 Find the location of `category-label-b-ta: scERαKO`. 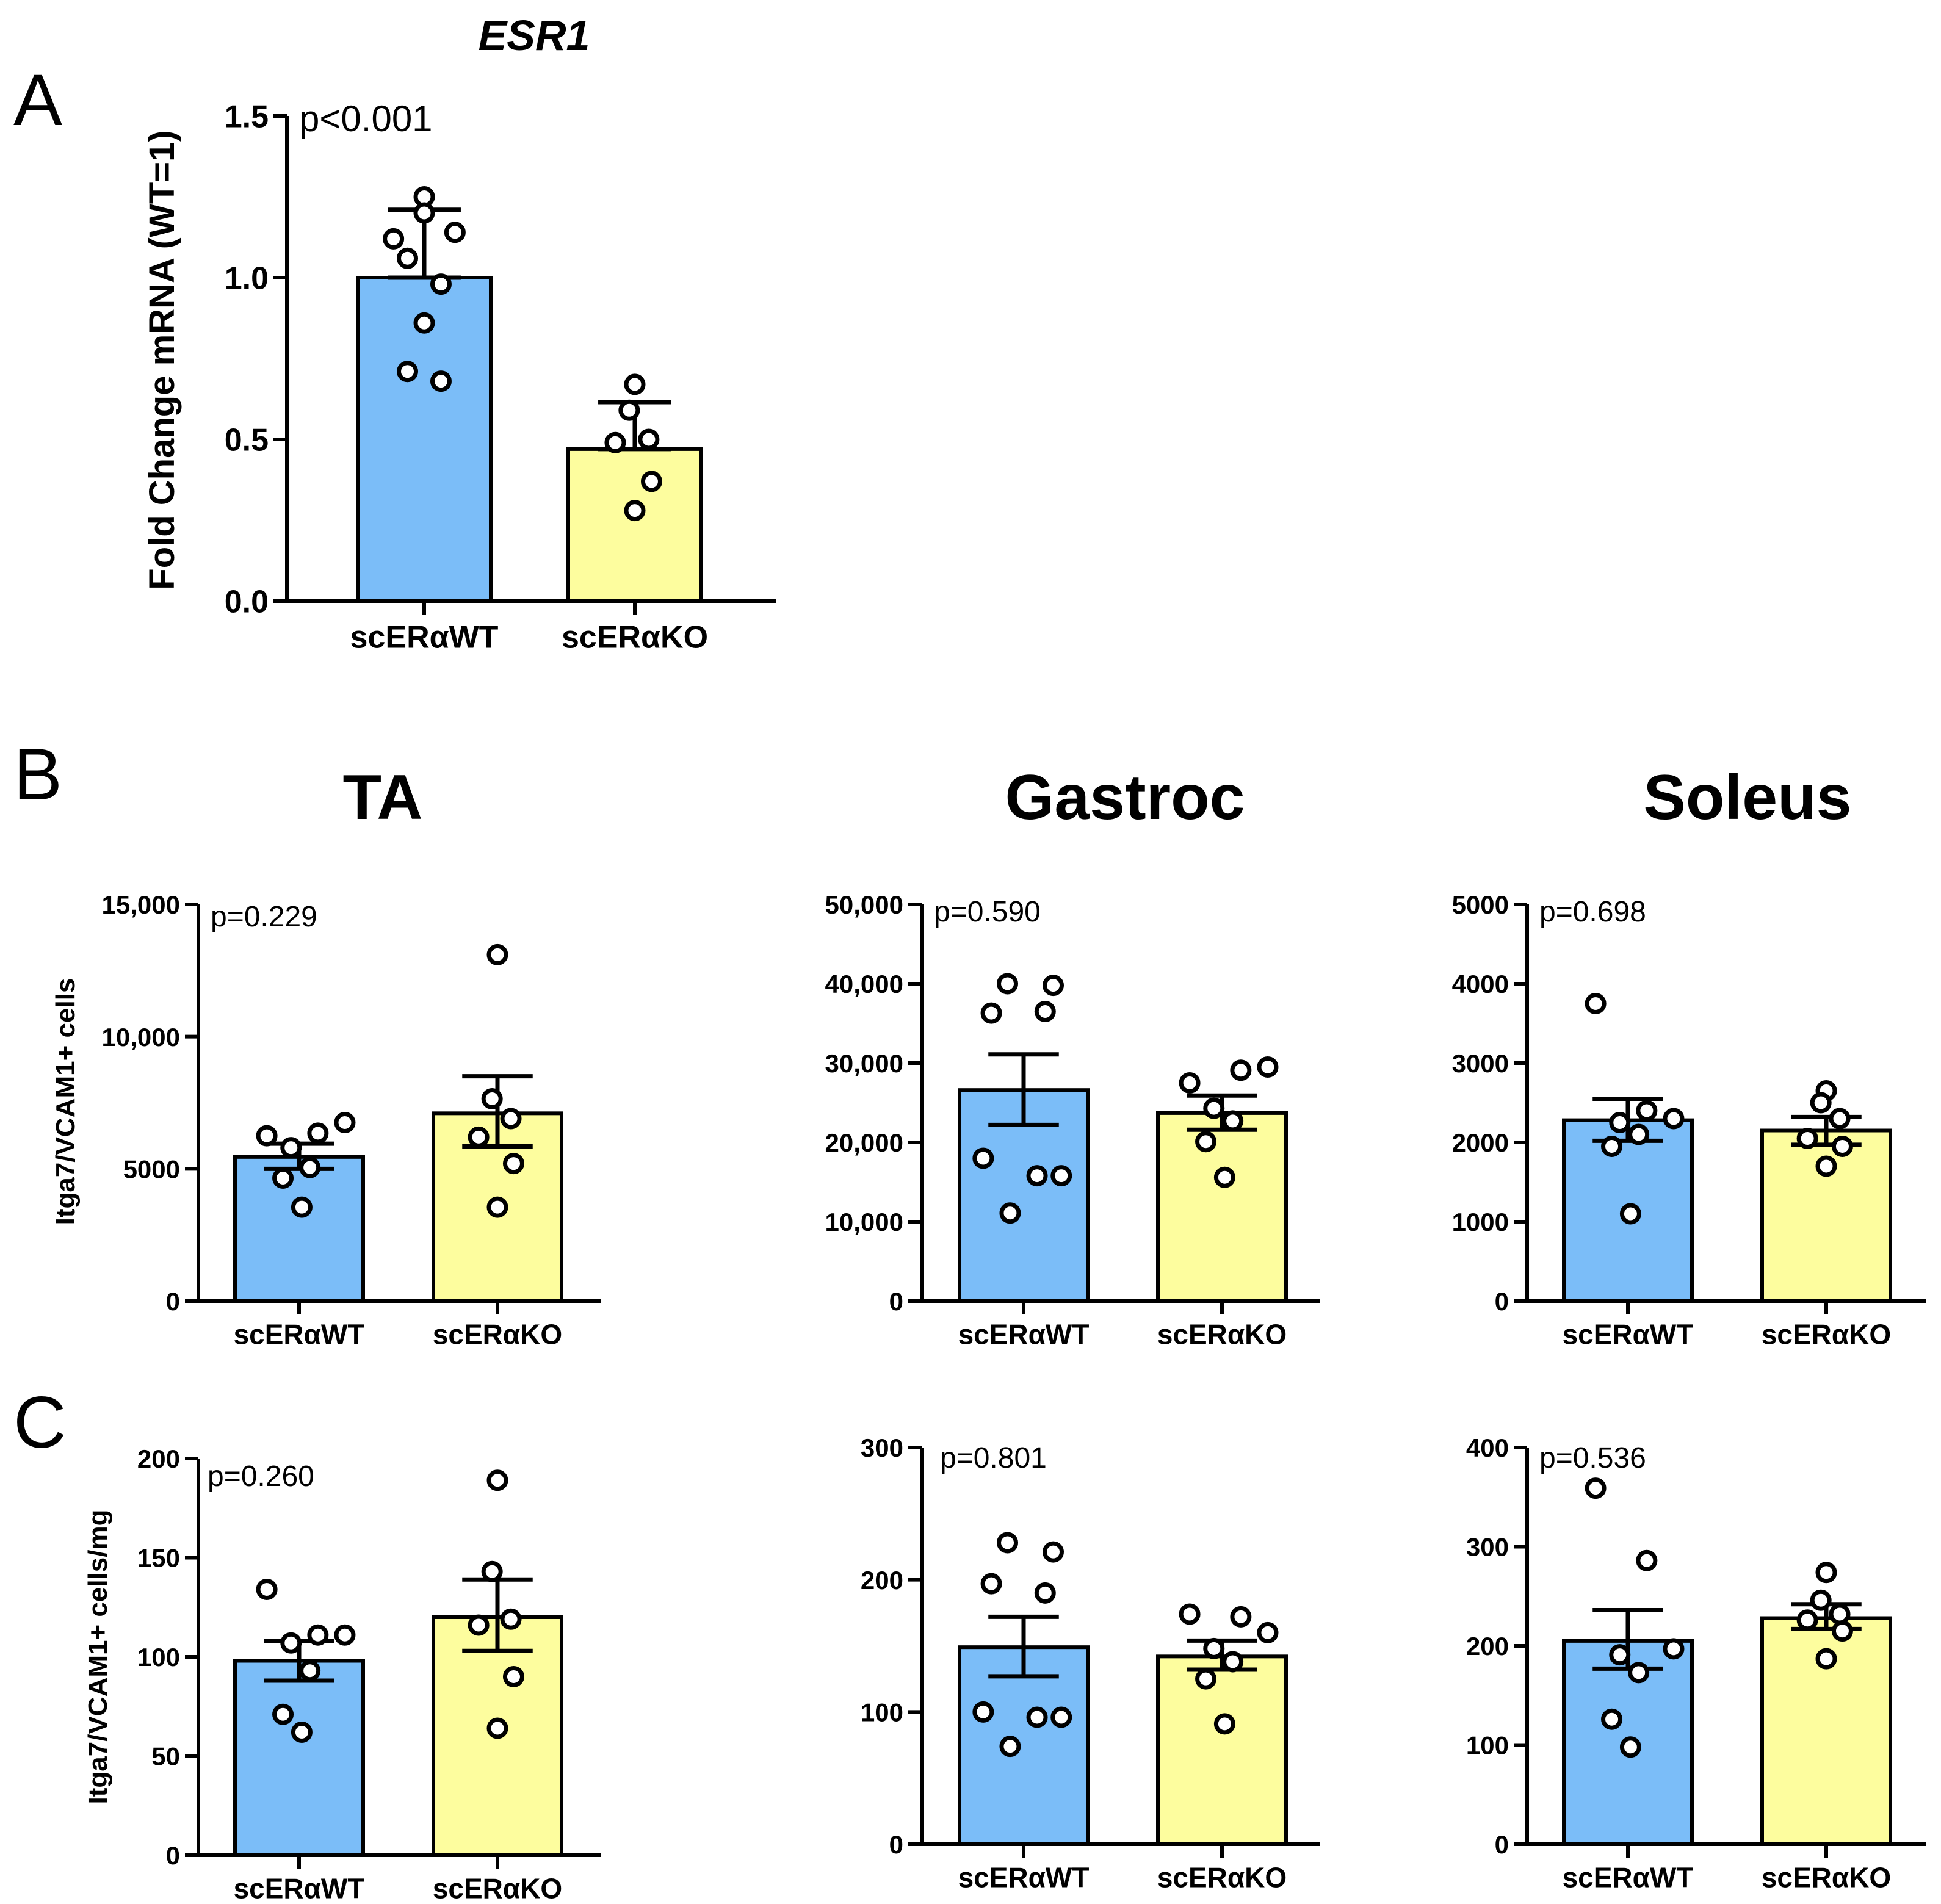

category-label-b-ta: scERαKO is located at coordinates (497, 1334).